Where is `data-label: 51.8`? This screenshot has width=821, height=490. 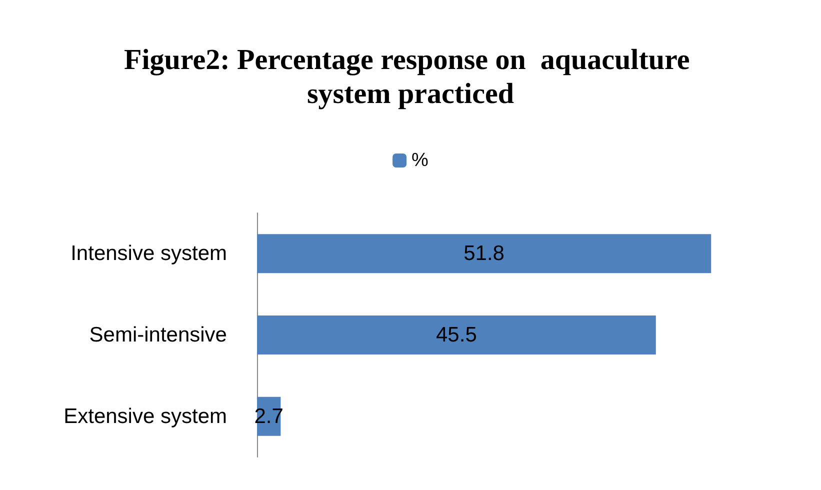 data-label: 51.8 is located at coordinates (484, 254).